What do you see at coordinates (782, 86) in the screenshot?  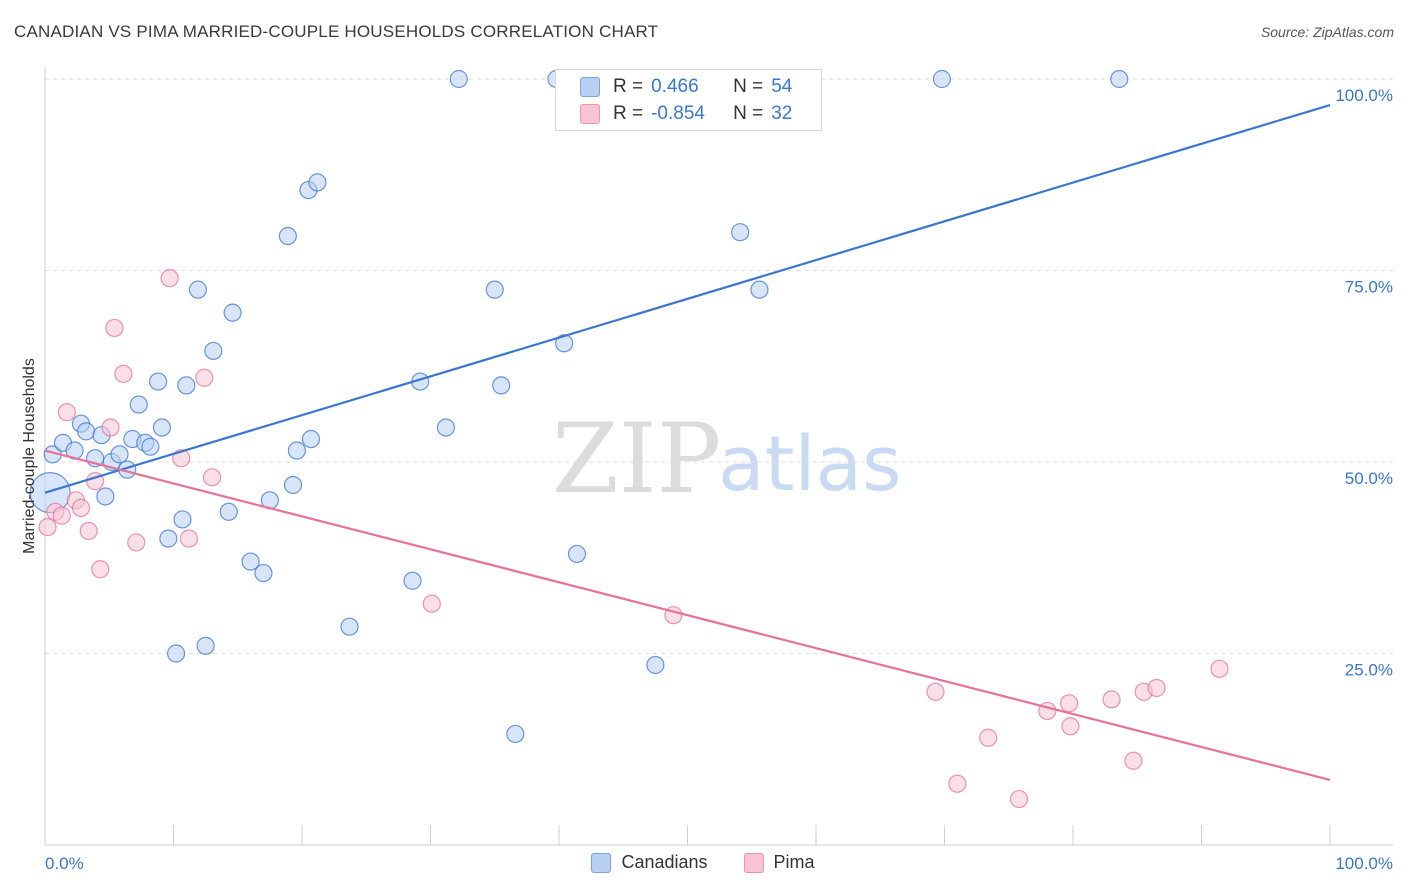 I see `n-value: 54` at bounding box center [782, 86].